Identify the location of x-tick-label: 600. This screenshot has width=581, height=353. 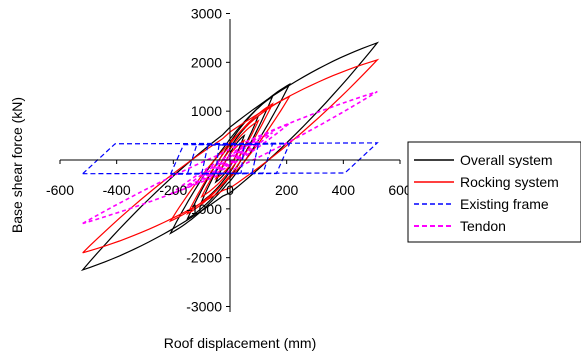
(400, 190).